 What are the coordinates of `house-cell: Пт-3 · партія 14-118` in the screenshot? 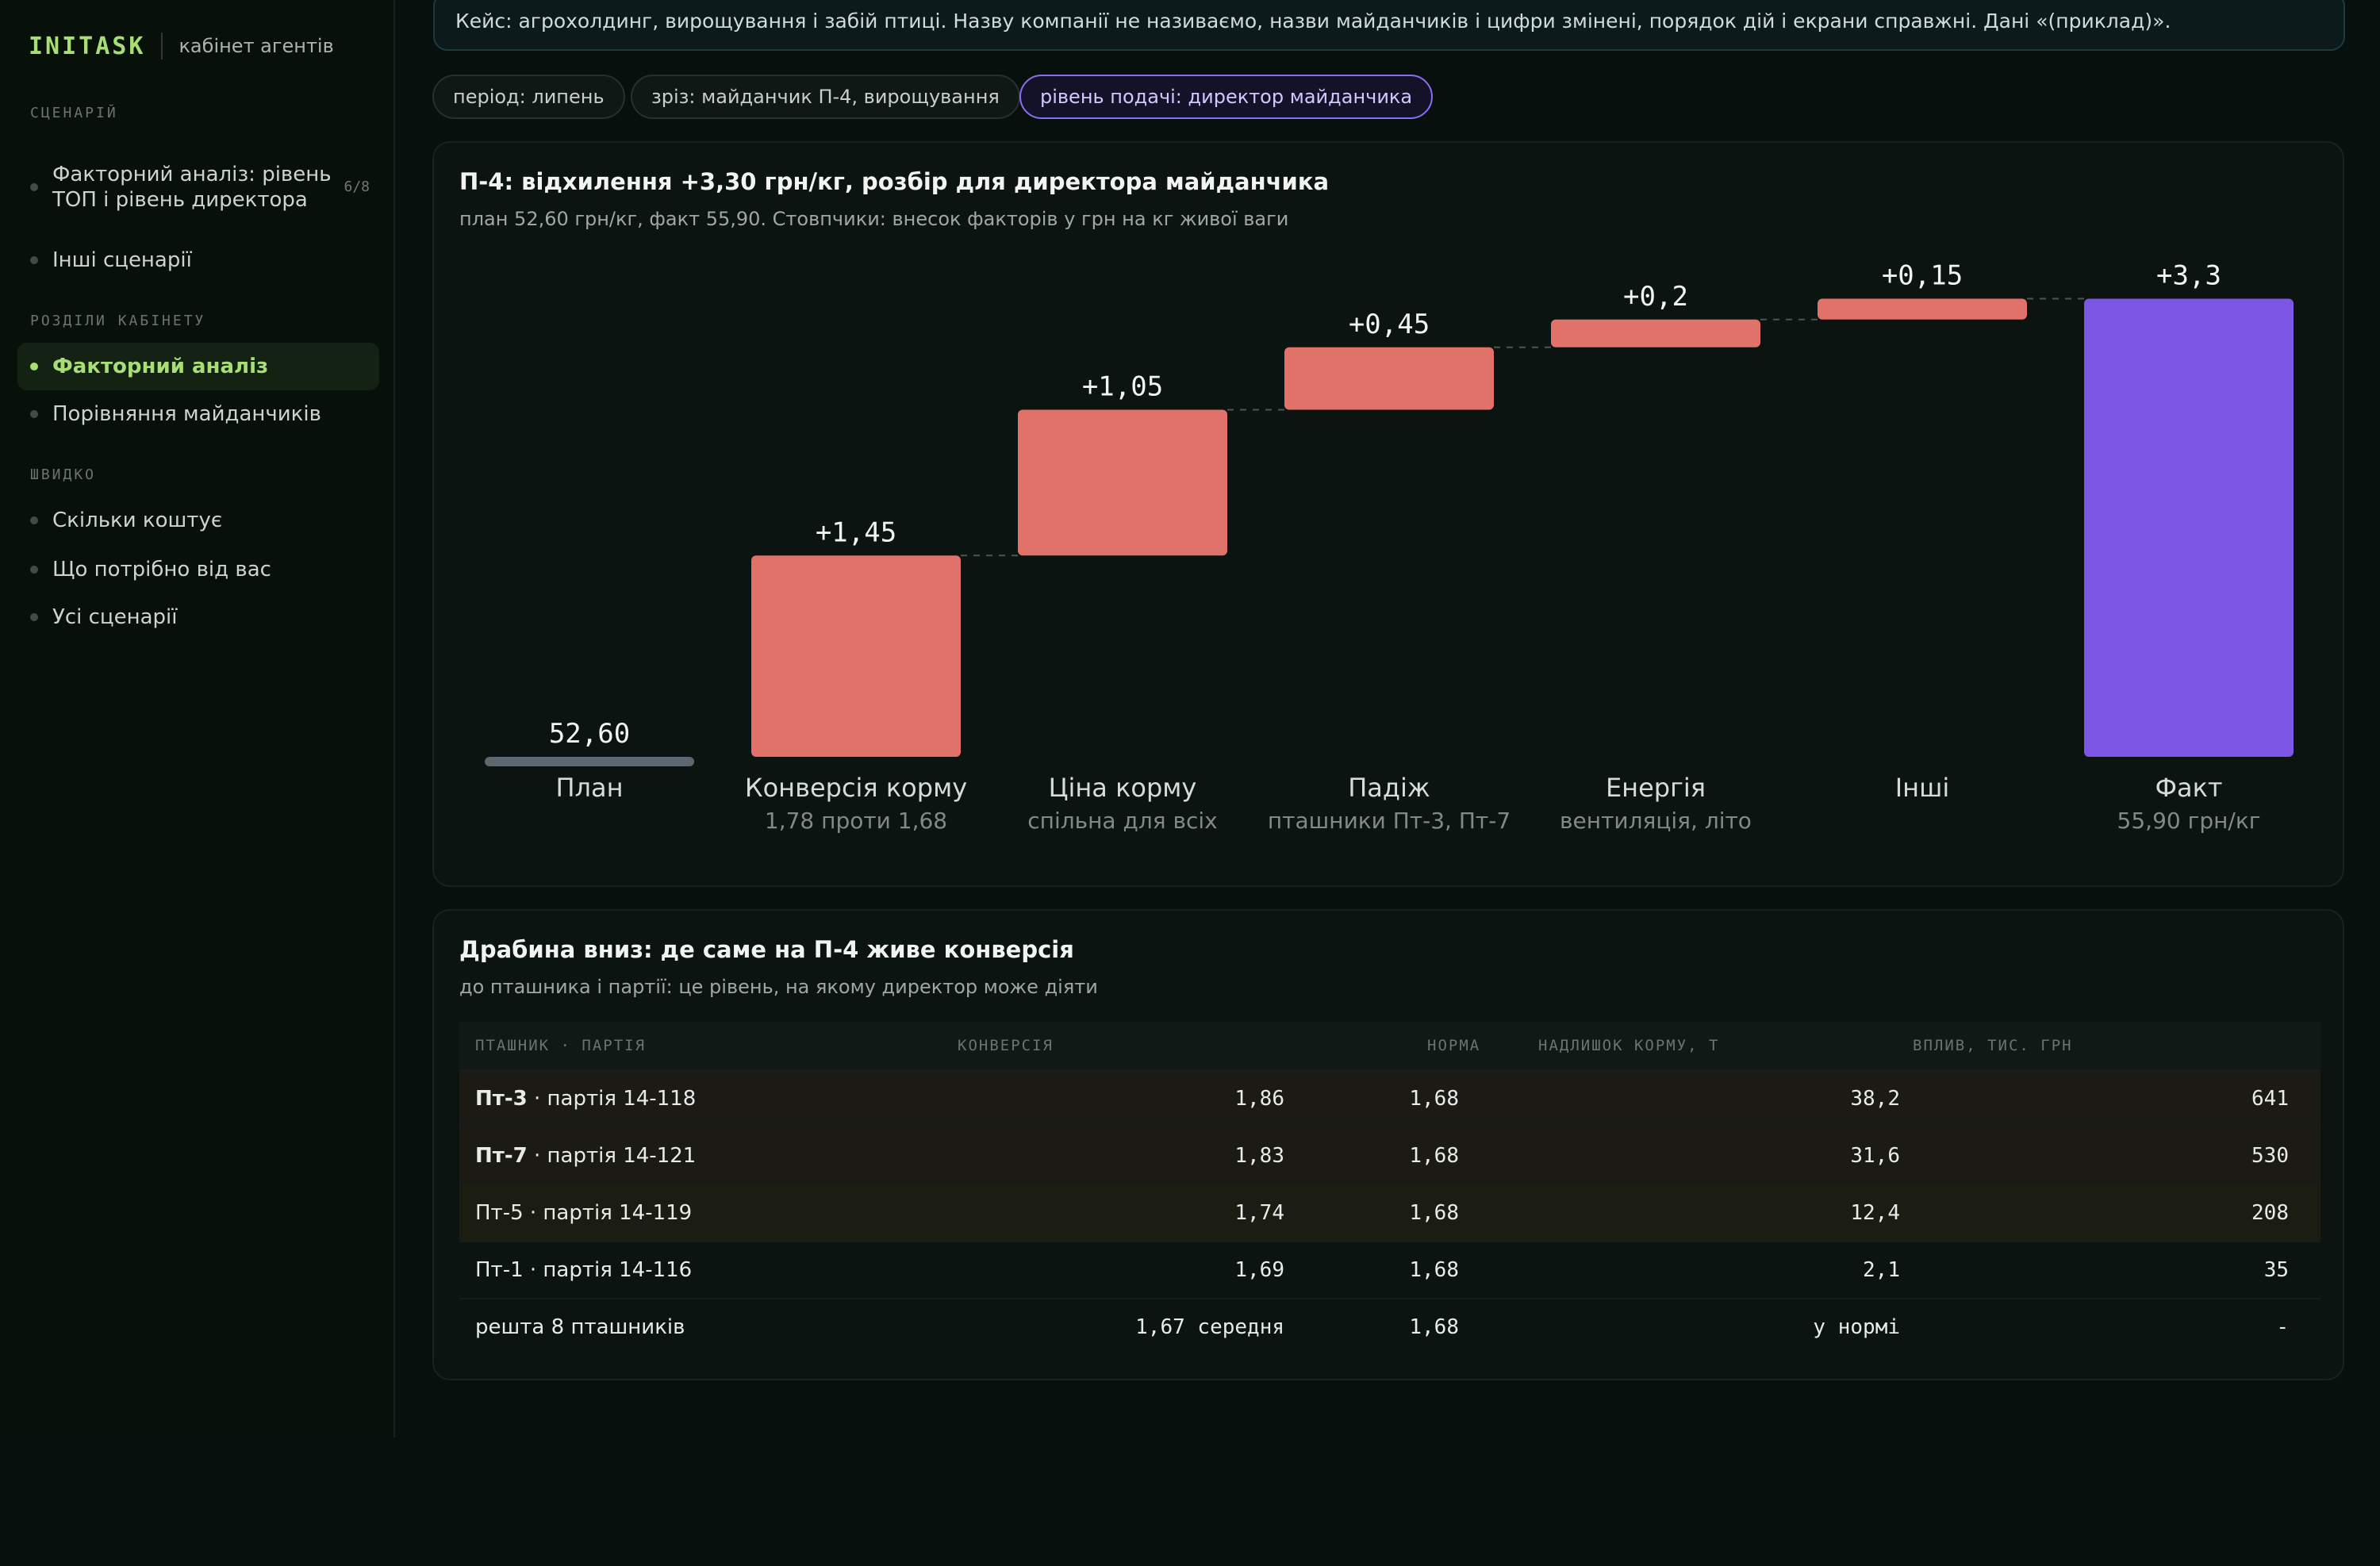 It's located at (697, 1099).